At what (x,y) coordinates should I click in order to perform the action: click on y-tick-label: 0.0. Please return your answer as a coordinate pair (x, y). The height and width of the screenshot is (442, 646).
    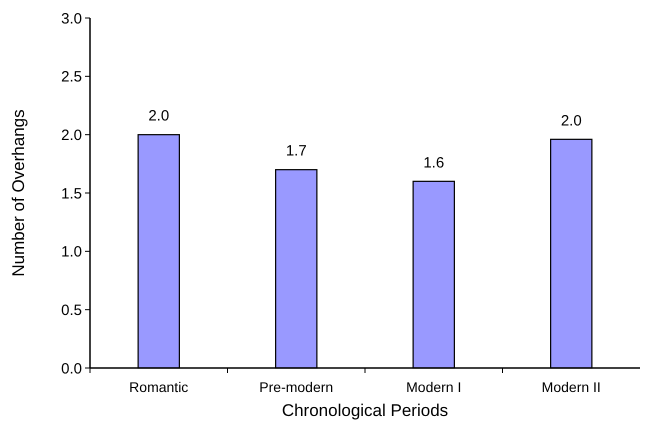
    Looking at the image, I should click on (71, 369).